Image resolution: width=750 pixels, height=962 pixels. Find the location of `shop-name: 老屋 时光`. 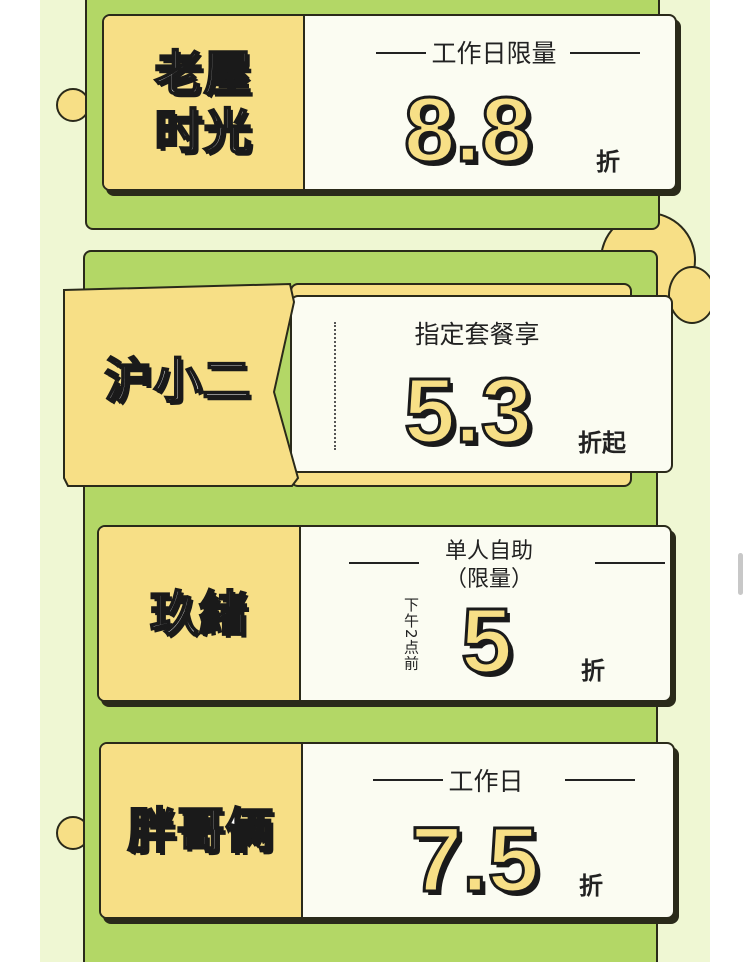

shop-name: 老屋 时光 is located at coordinates (203, 103).